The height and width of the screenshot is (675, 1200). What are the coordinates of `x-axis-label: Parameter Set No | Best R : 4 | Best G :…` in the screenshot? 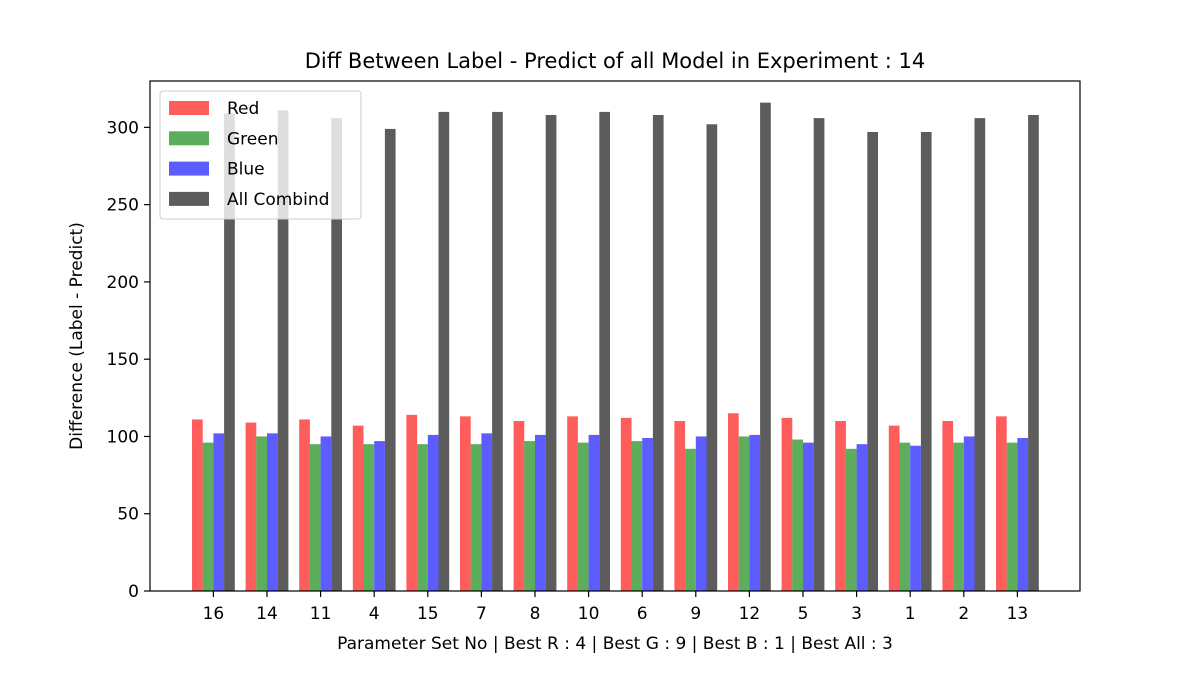 It's located at (615, 644).